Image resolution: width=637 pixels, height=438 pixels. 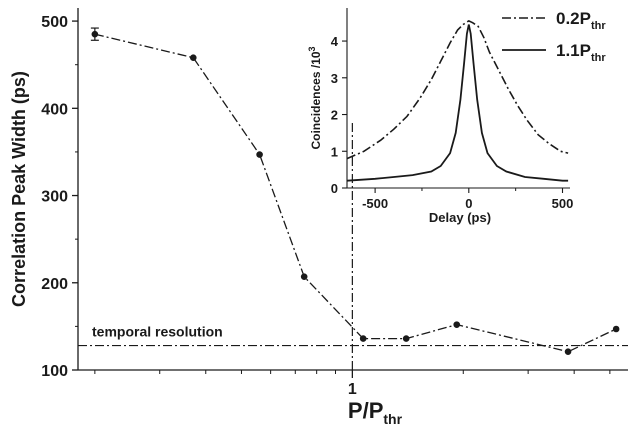 I want to click on inset-x-tick-label: 500, so click(x=563, y=203).